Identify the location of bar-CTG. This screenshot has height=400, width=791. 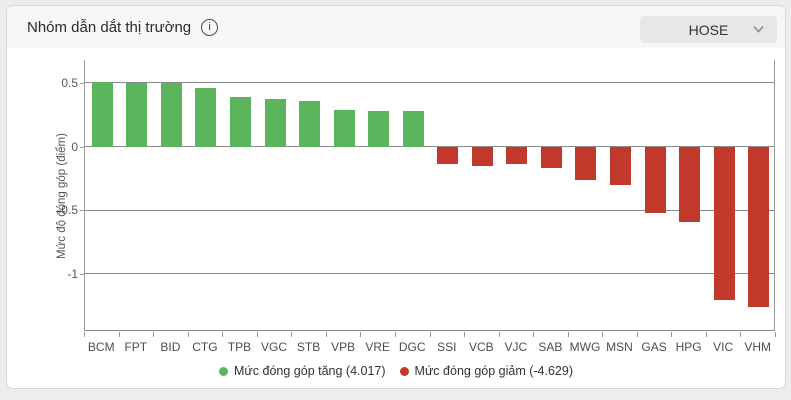
(206, 117).